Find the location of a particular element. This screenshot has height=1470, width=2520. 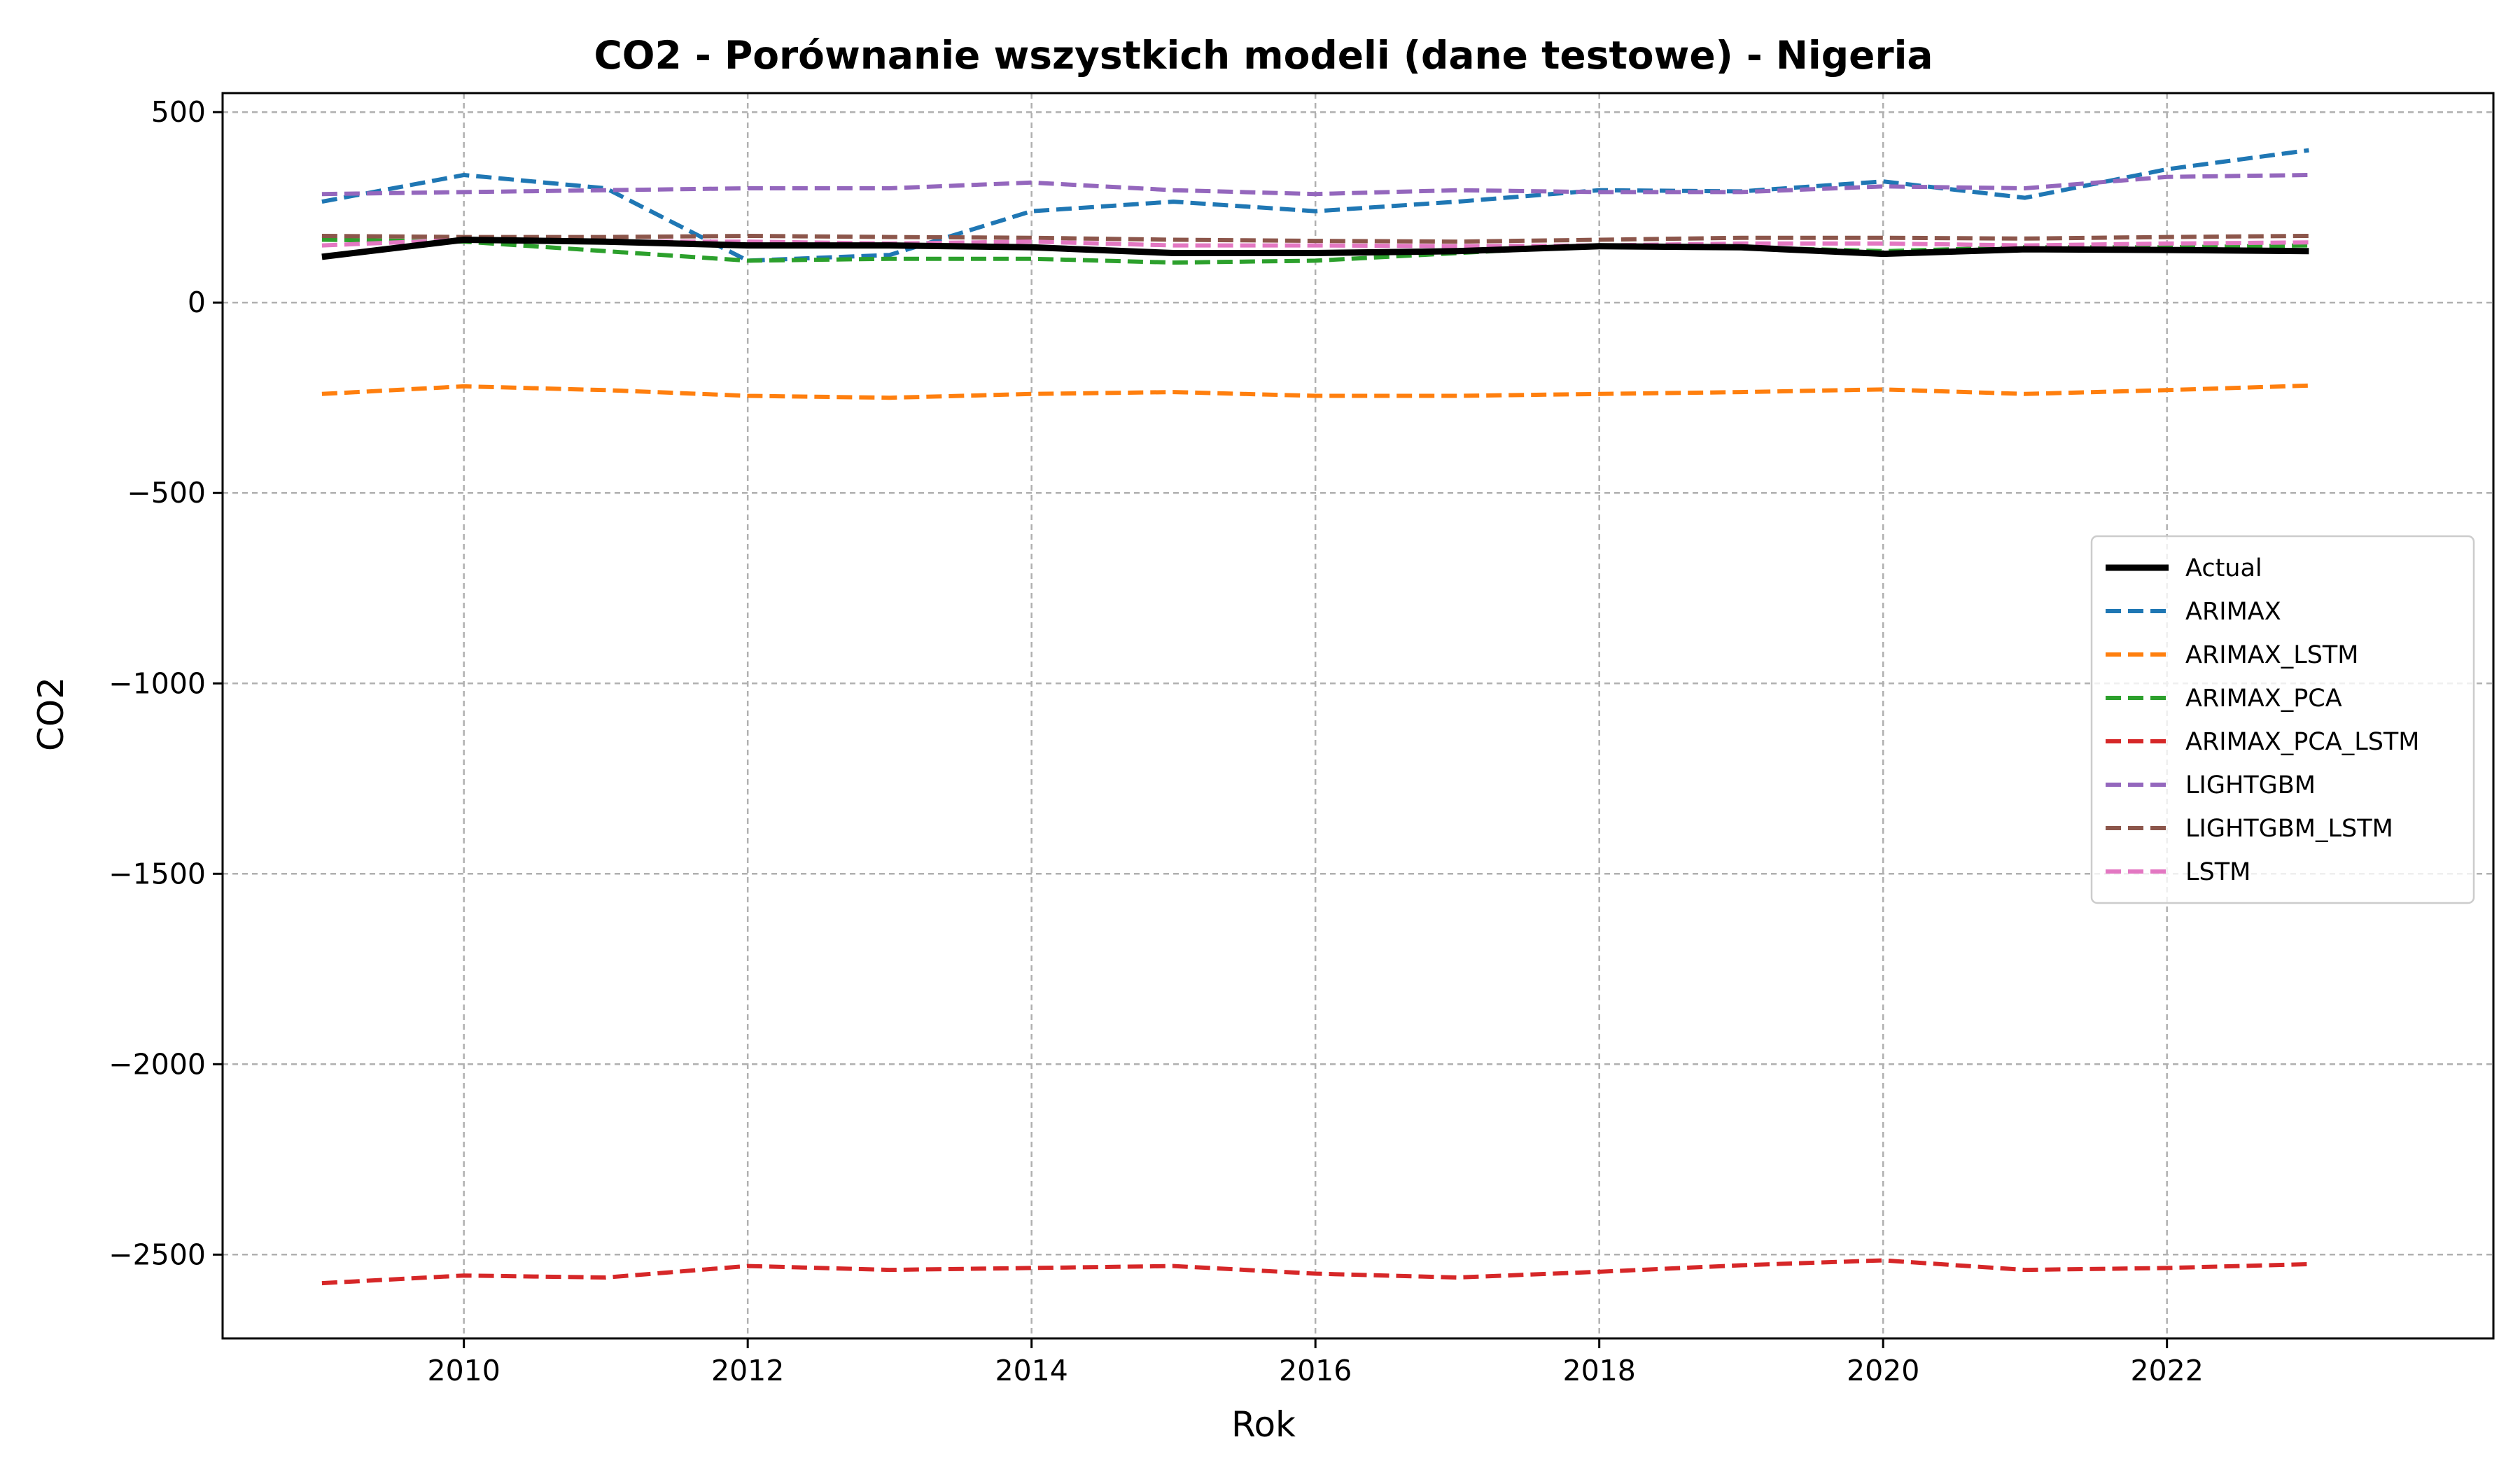

series-line-arimax-pca is located at coordinates (1315, 251).